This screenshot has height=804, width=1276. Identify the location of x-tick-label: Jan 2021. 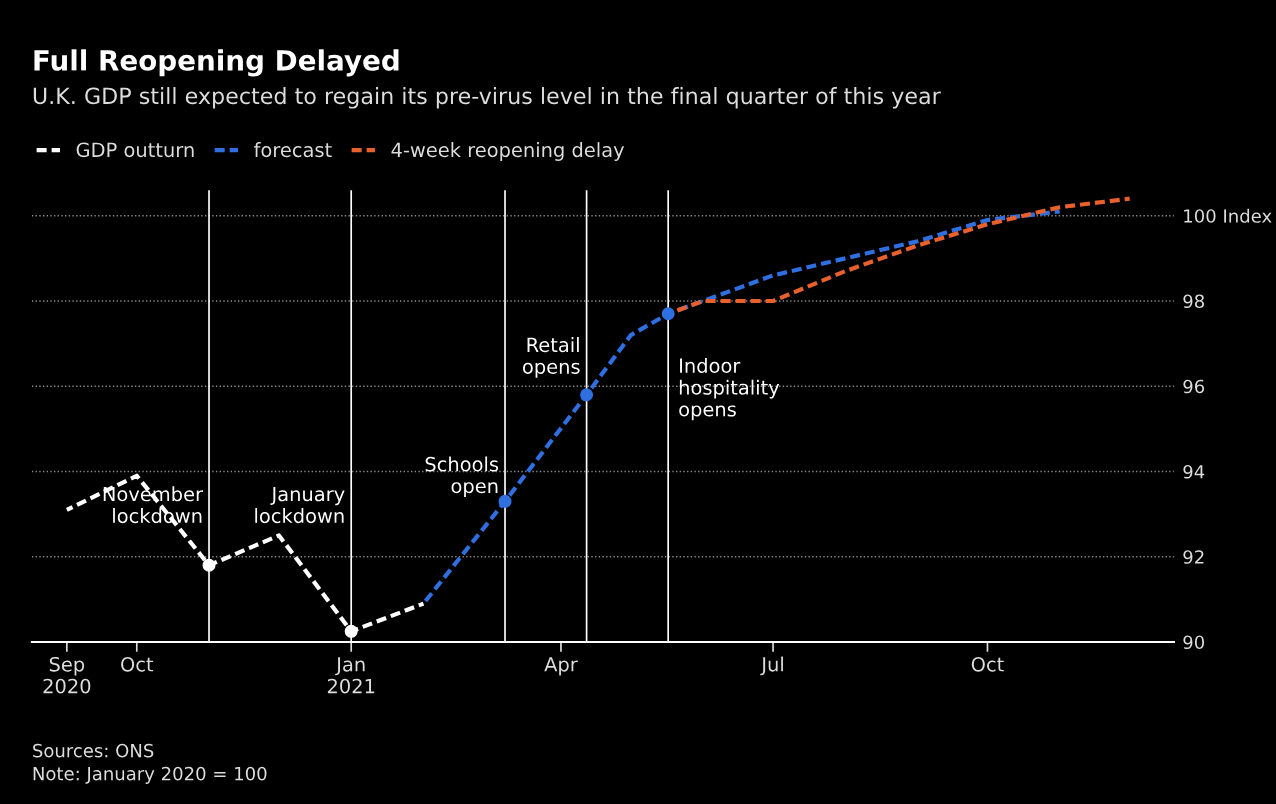
(351, 675).